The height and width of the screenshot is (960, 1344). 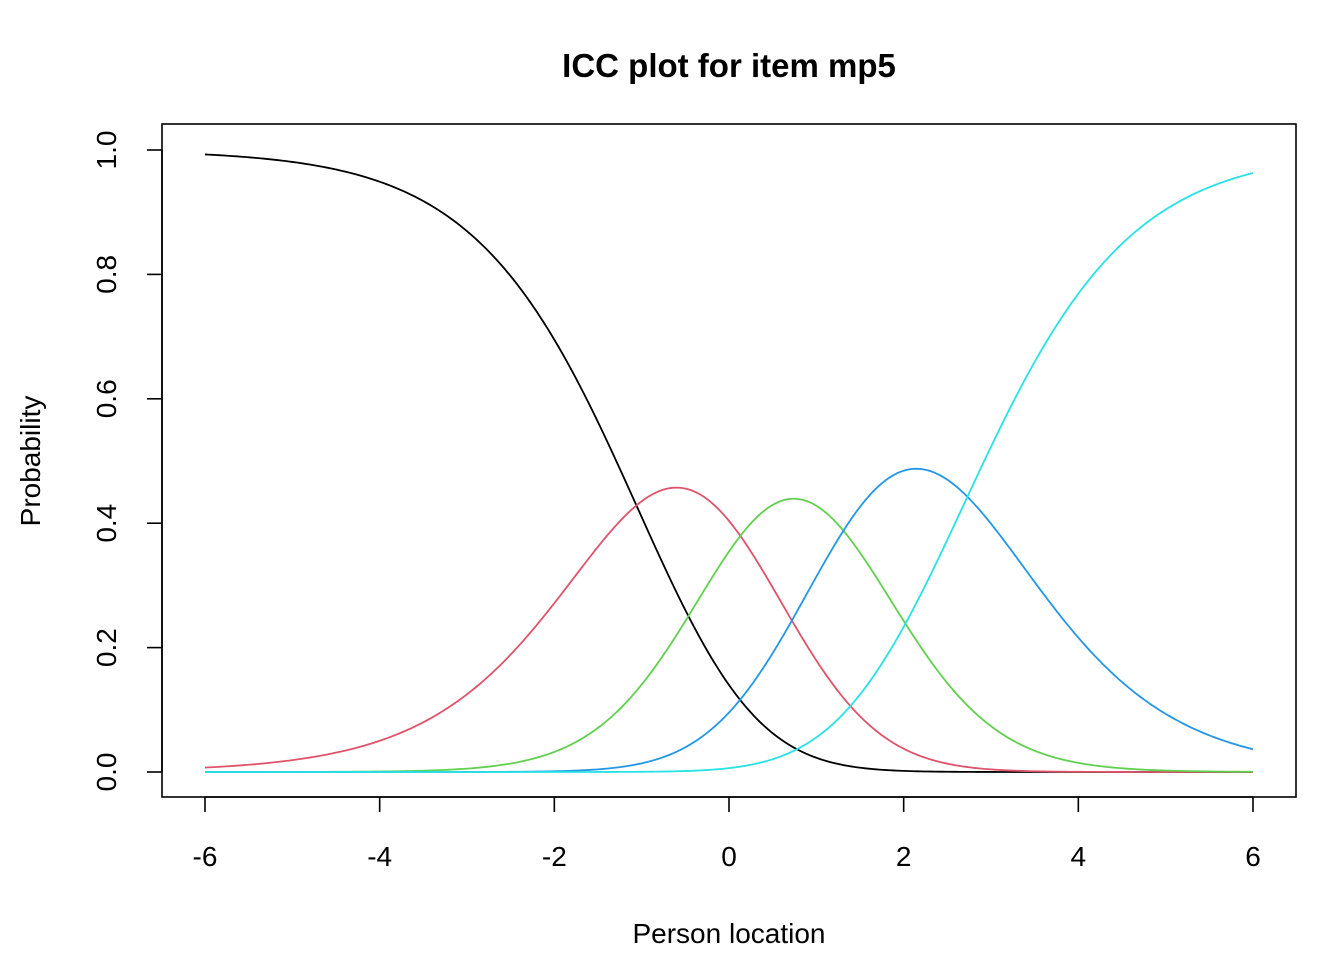 I want to click on y-axis-label: Probability, so click(x=30, y=461).